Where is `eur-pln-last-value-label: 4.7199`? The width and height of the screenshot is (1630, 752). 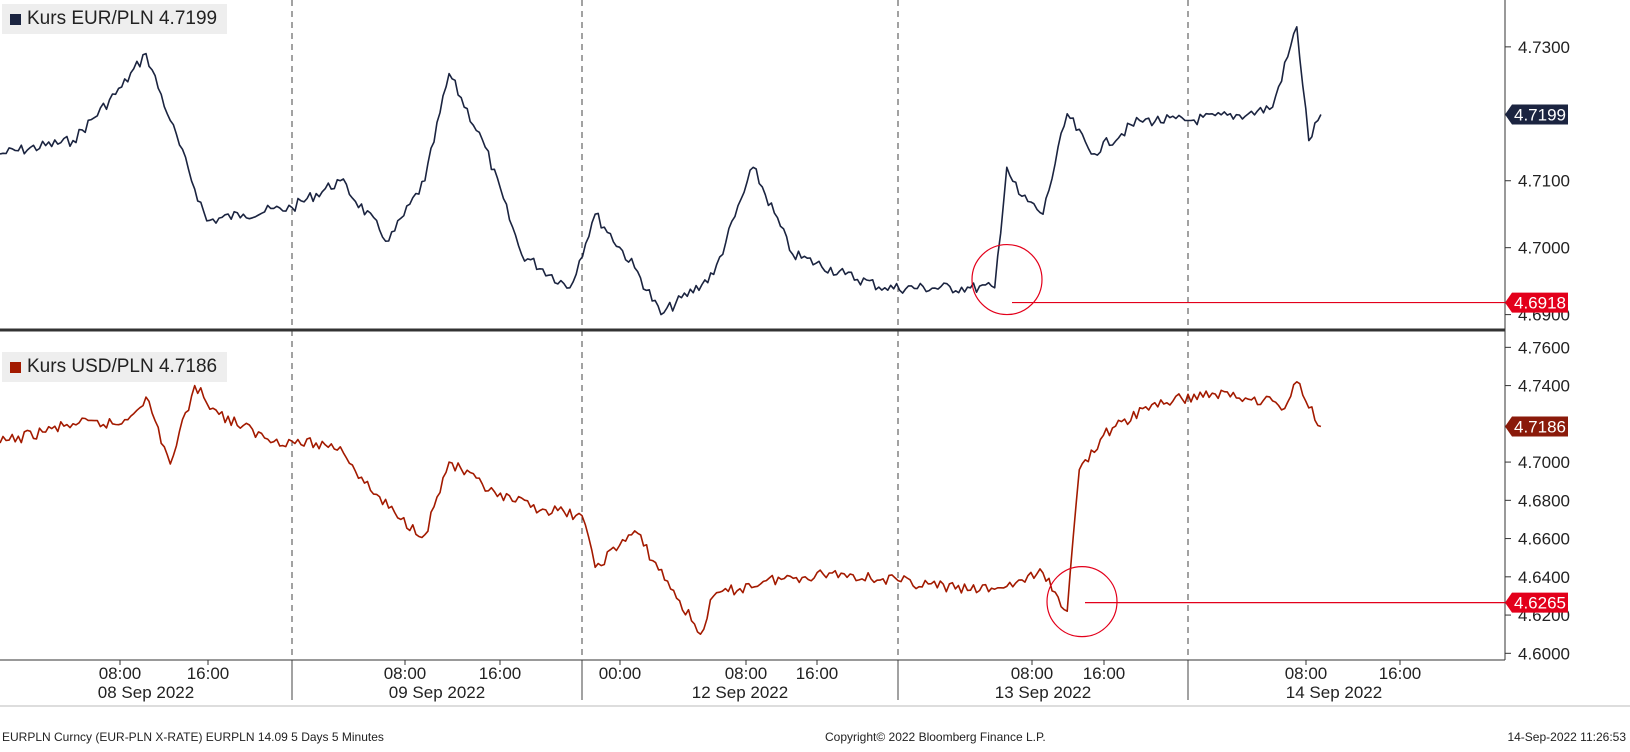
eur-pln-last-value-label: 4.7199 is located at coordinates (1540, 114).